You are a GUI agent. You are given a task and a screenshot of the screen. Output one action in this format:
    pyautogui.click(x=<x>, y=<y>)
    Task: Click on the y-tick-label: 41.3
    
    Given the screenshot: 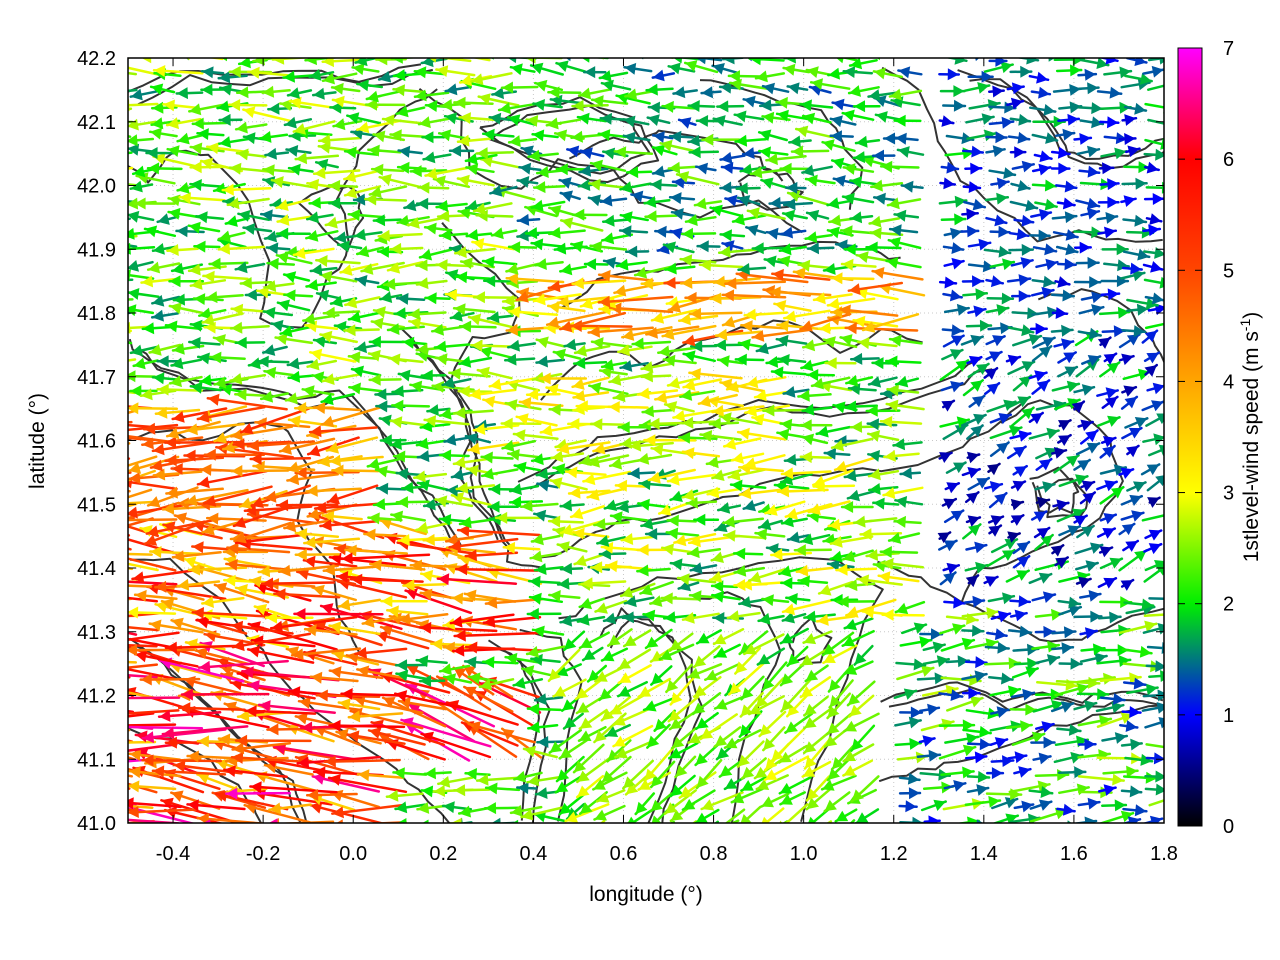 What is the action you would take?
    pyautogui.click(x=96, y=633)
    